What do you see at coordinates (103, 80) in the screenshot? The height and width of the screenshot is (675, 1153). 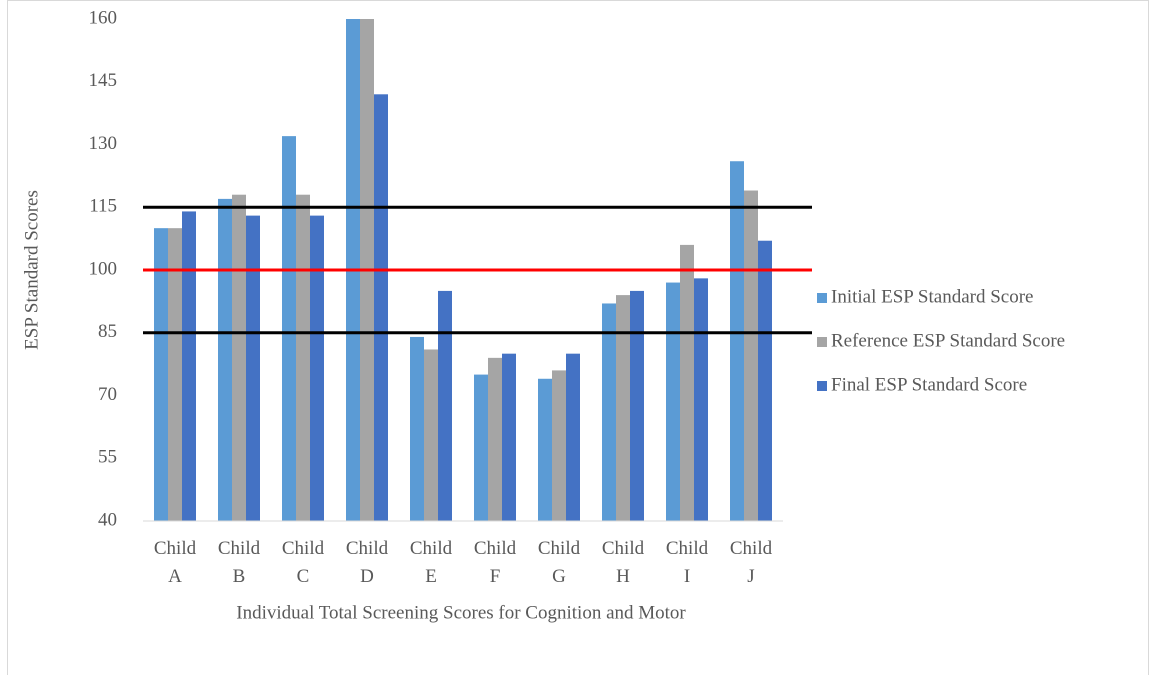 I see `y-tick-label: 145` at bounding box center [103, 80].